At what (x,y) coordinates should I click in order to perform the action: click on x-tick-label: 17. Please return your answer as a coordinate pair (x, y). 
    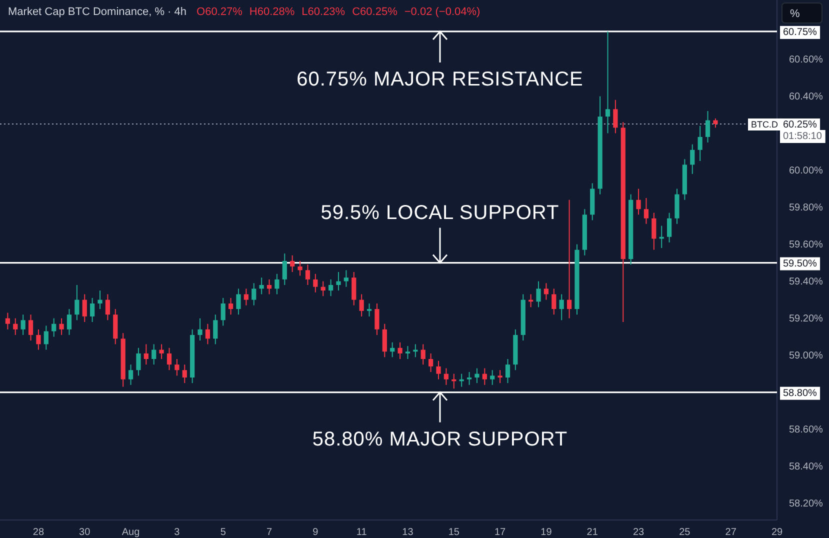
    Looking at the image, I should click on (500, 532).